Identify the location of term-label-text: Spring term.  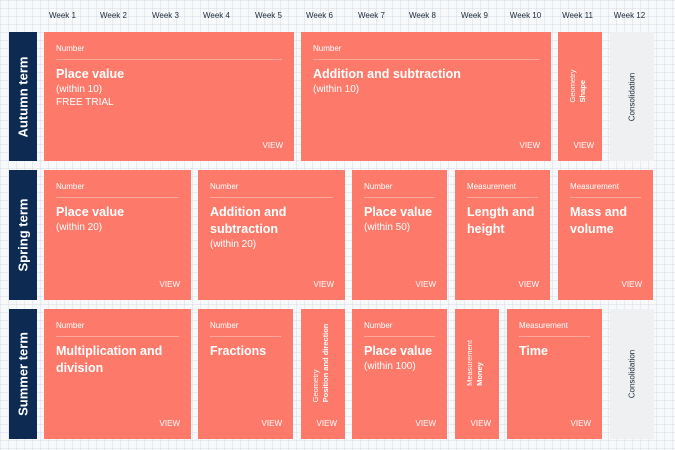
(23, 235).